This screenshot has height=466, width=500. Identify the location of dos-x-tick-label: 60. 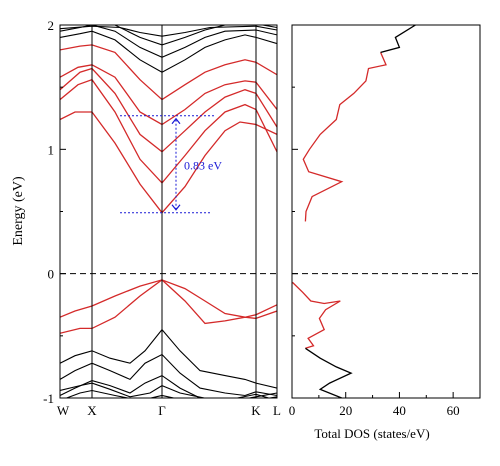
(453, 410).